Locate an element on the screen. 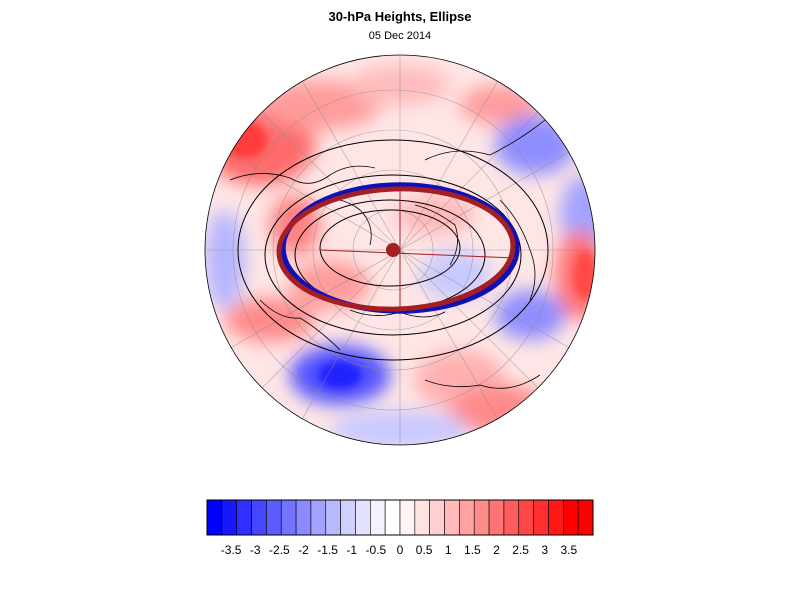 The image size is (800, 600). colorbar-tick-label: -2.5 is located at coordinates (279, 550).